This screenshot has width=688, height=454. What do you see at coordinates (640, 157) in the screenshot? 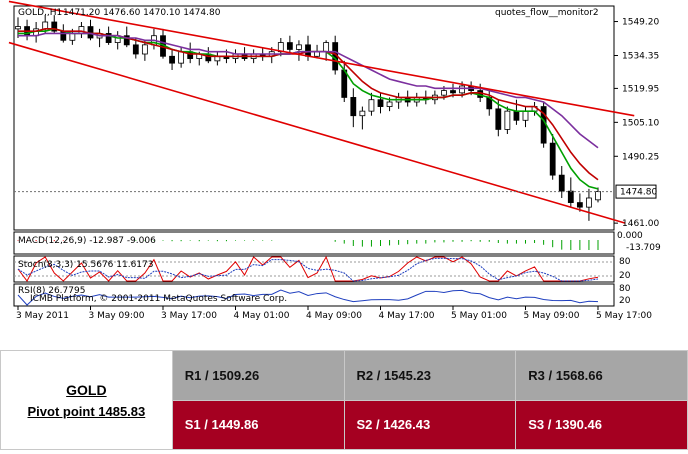
I see `y-tick-label: 1490.25` at bounding box center [640, 157].